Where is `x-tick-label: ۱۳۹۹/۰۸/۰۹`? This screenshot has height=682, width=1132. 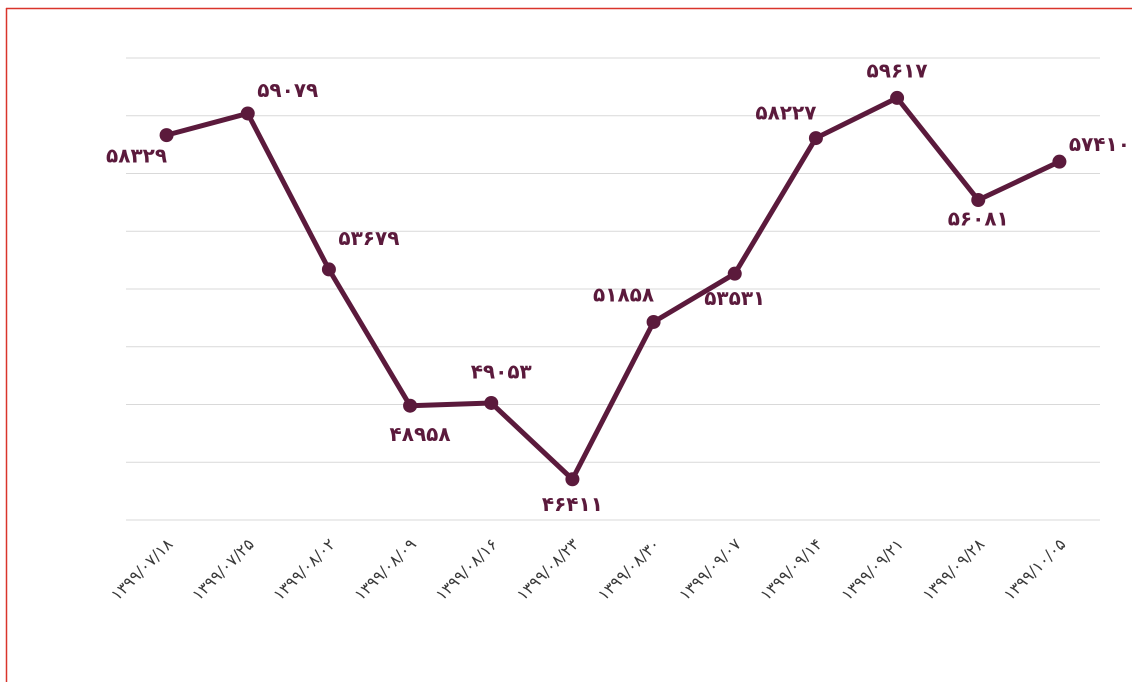
x-tick-label: ۱۳۹۹/۰۸/۰۹ is located at coordinates (385, 570).